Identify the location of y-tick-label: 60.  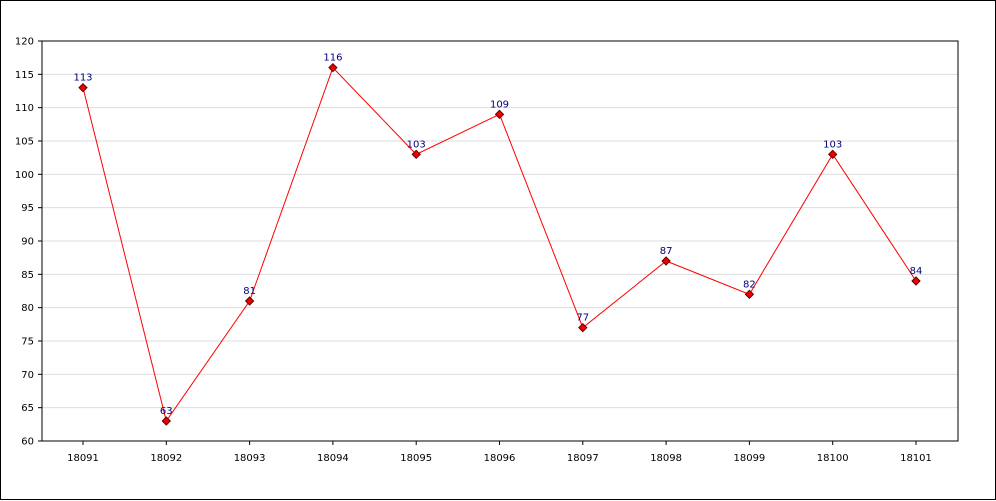
(27, 442).